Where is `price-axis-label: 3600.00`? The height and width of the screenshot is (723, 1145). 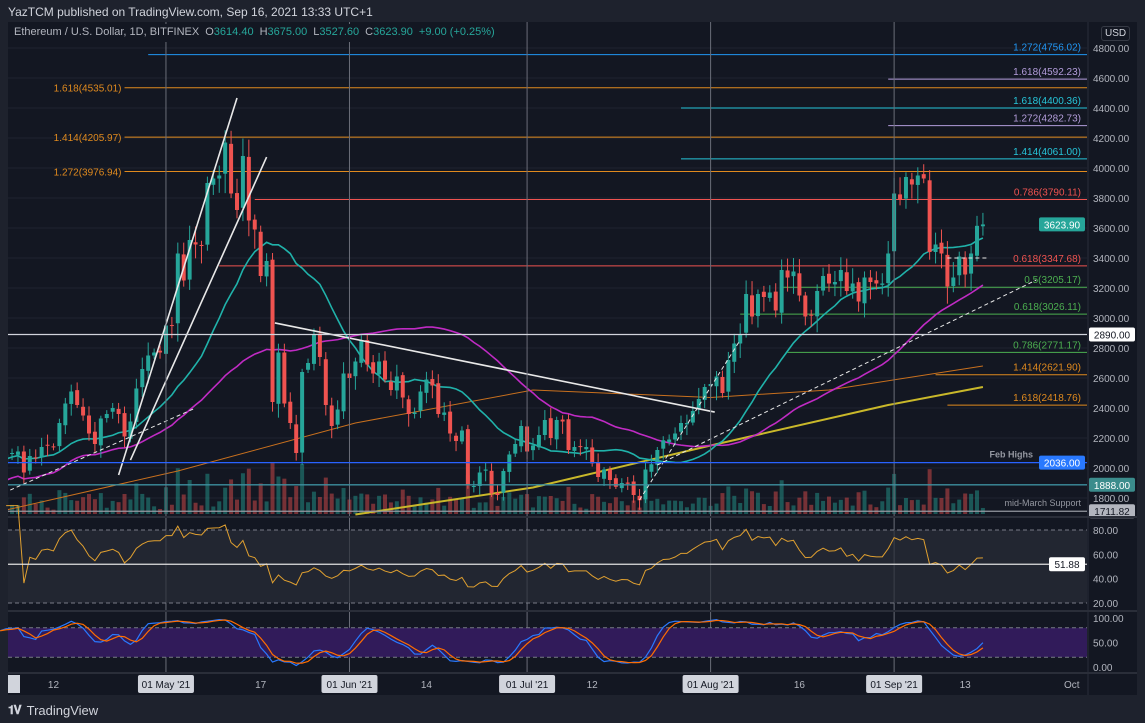 price-axis-label: 3600.00 is located at coordinates (1111, 229).